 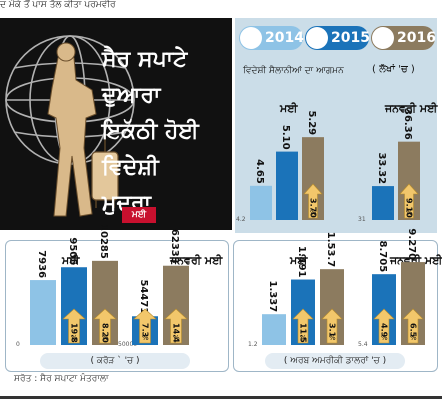 I want to click on bar-value-label: 5.29, so click(x=311, y=122).